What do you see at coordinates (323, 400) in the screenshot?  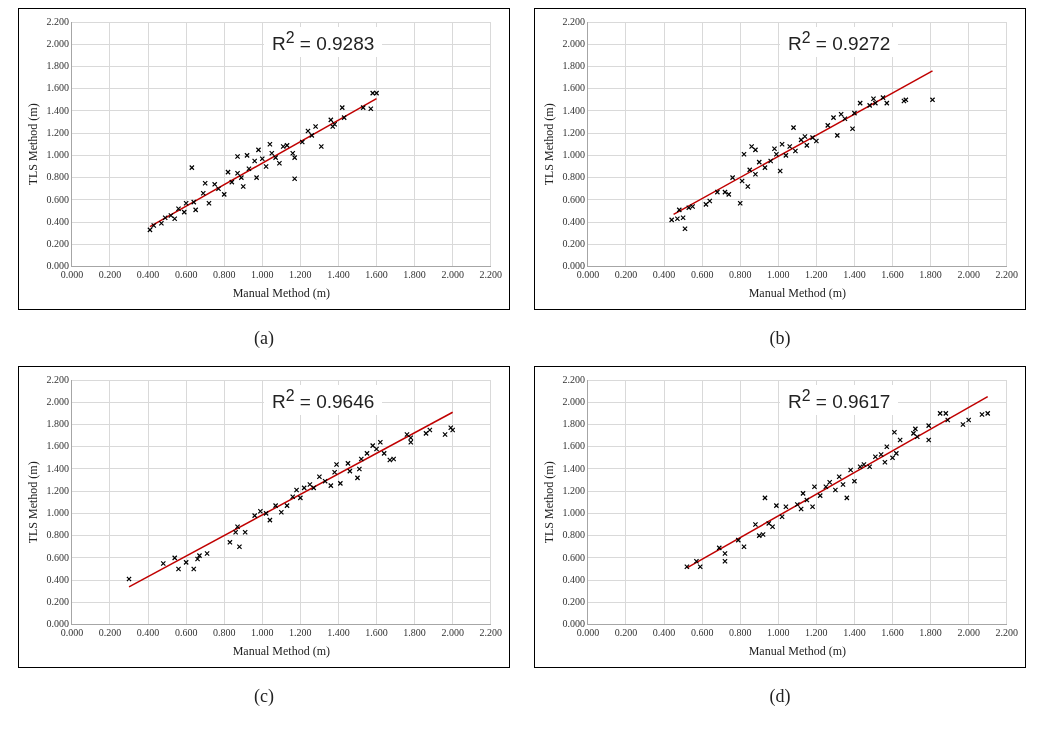 I see `annotation: R$^{2}$ = 0.9646` at bounding box center [323, 400].